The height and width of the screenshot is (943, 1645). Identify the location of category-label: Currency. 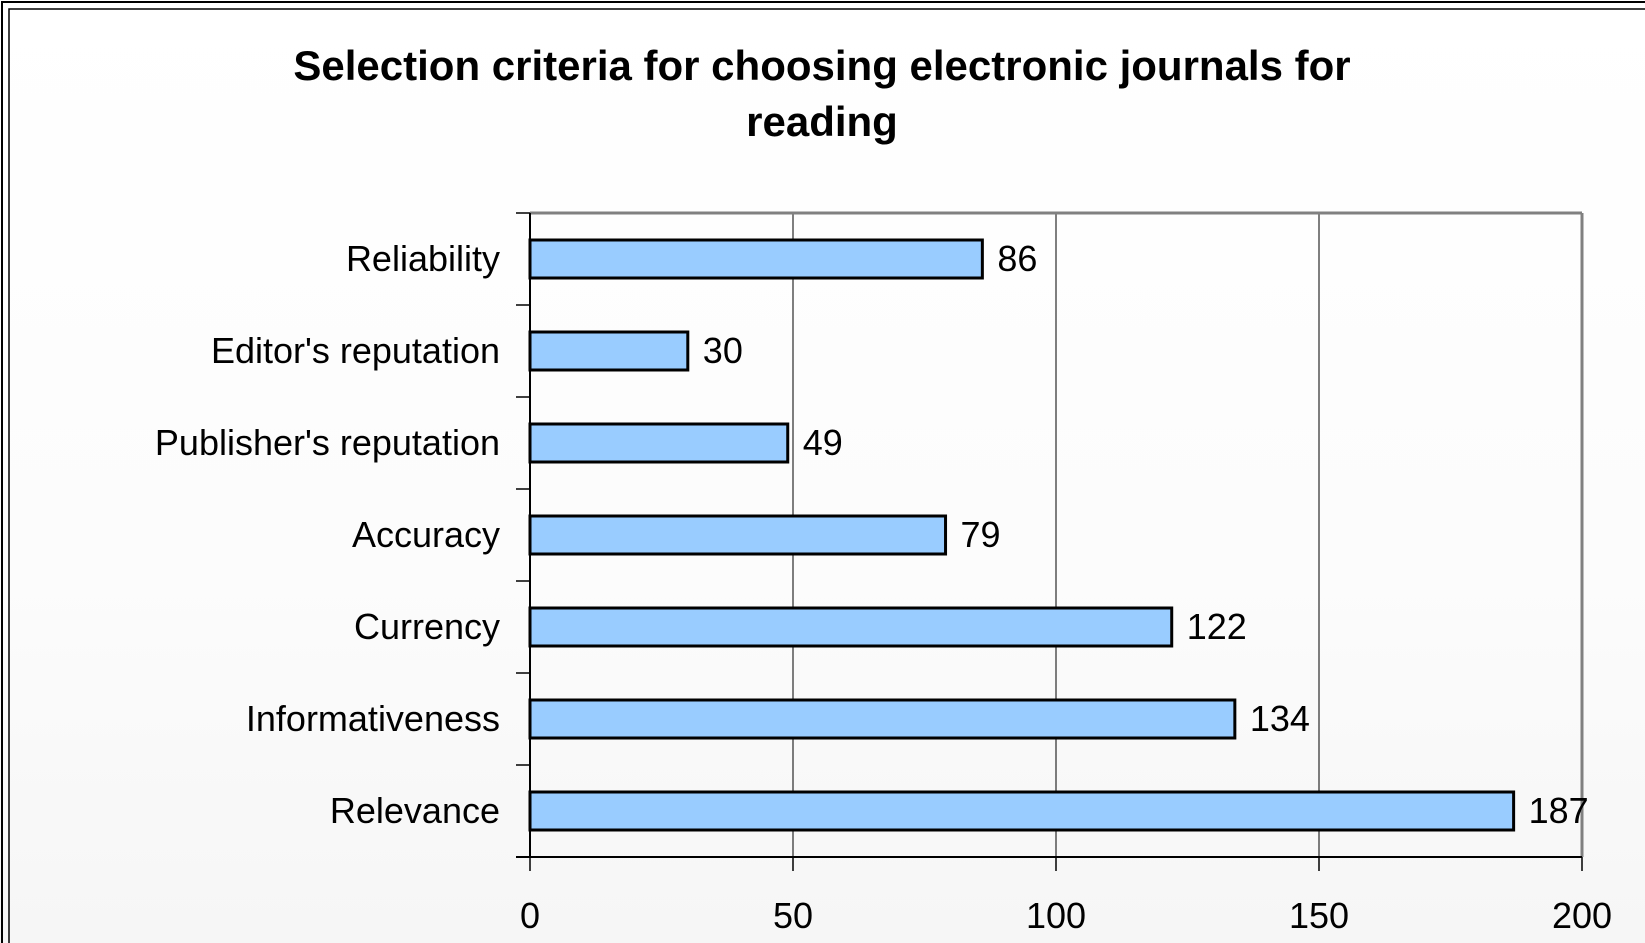
(427, 626).